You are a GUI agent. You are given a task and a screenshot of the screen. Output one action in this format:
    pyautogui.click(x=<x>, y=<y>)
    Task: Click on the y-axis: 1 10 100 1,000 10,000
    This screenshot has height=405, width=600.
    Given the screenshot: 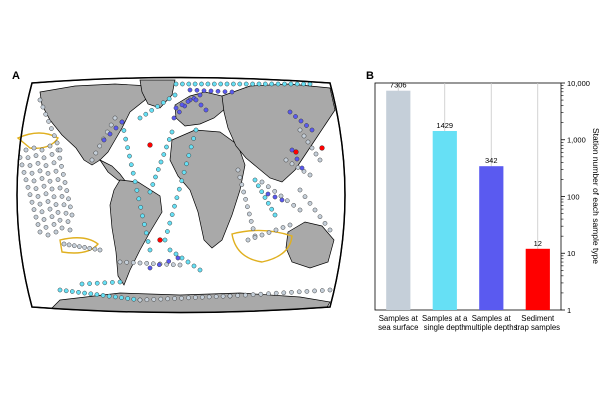 What is the action you would take?
    pyautogui.click(x=575, y=197)
    